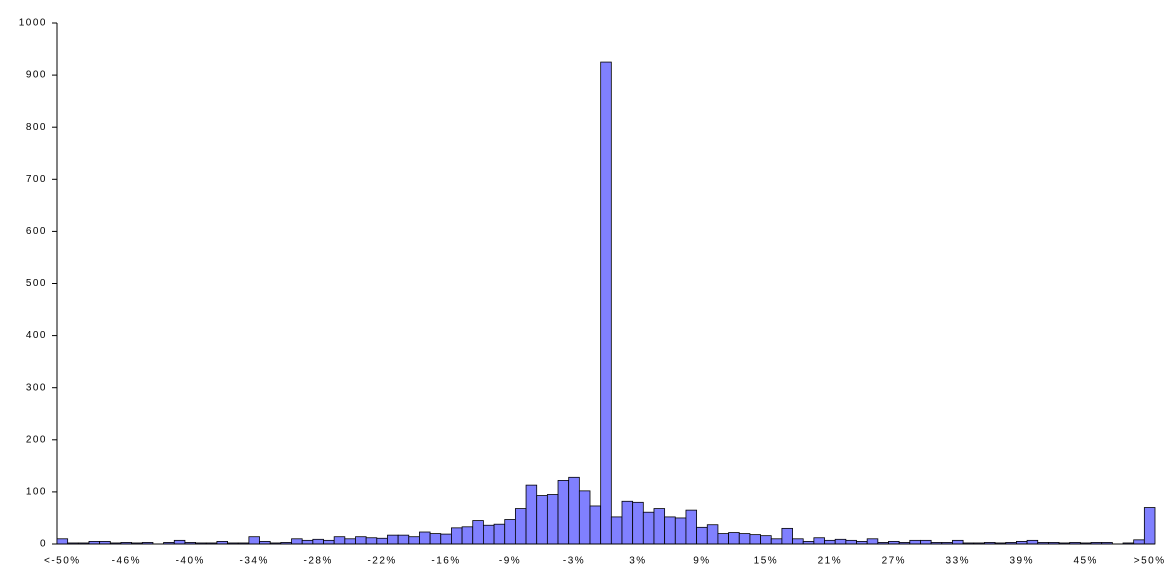 The height and width of the screenshot is (567, 1168). What do you see at coordinates (36, 75) in the screenshot?
I see `y-tick-label: 900` at bounding box center [36, 75].